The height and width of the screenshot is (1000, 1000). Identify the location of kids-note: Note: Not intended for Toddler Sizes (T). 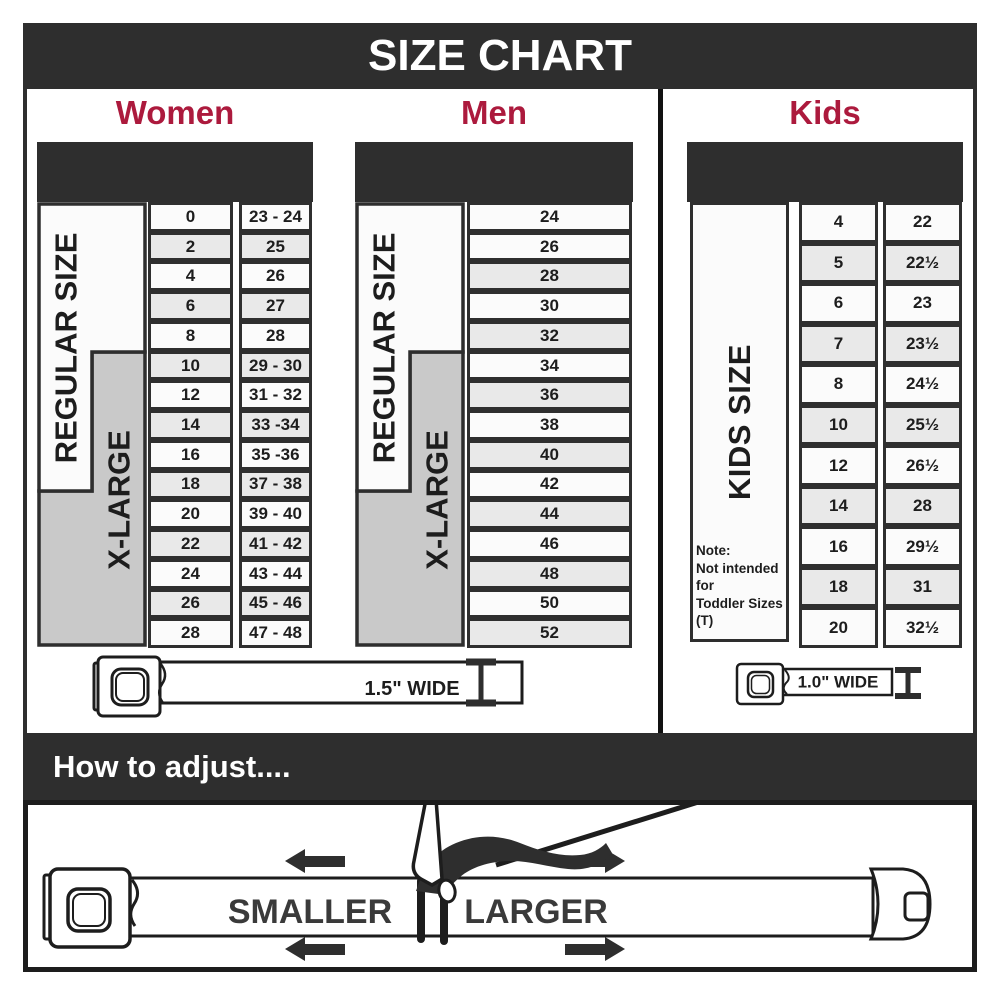
(740, 586).